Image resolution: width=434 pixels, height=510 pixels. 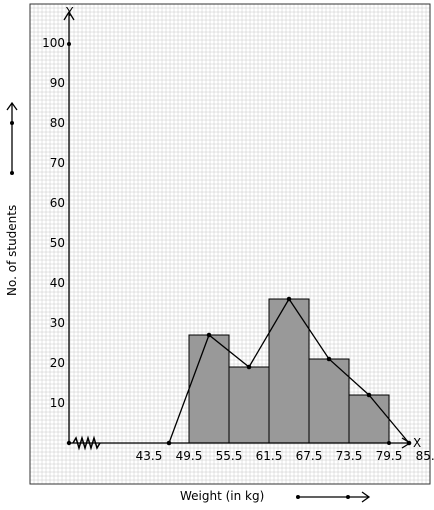 What do you see at coordinates (149, 456) in the screenshot?
I see `x-tick-label: 43.5` at bounding box center [149, 456].